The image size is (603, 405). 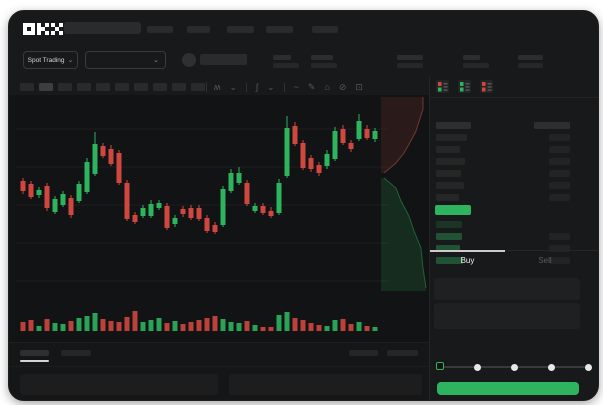 I want to click on market-type-dropdown: Spot Trading ⌄, so click(x=50, y=60).